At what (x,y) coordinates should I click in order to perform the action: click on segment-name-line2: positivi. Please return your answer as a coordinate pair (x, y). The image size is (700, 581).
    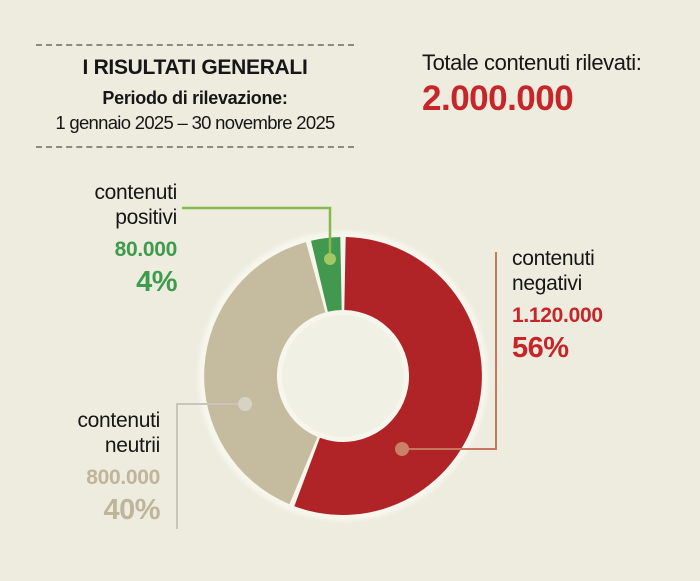
    Looking at the image, I should click on (146, 217).